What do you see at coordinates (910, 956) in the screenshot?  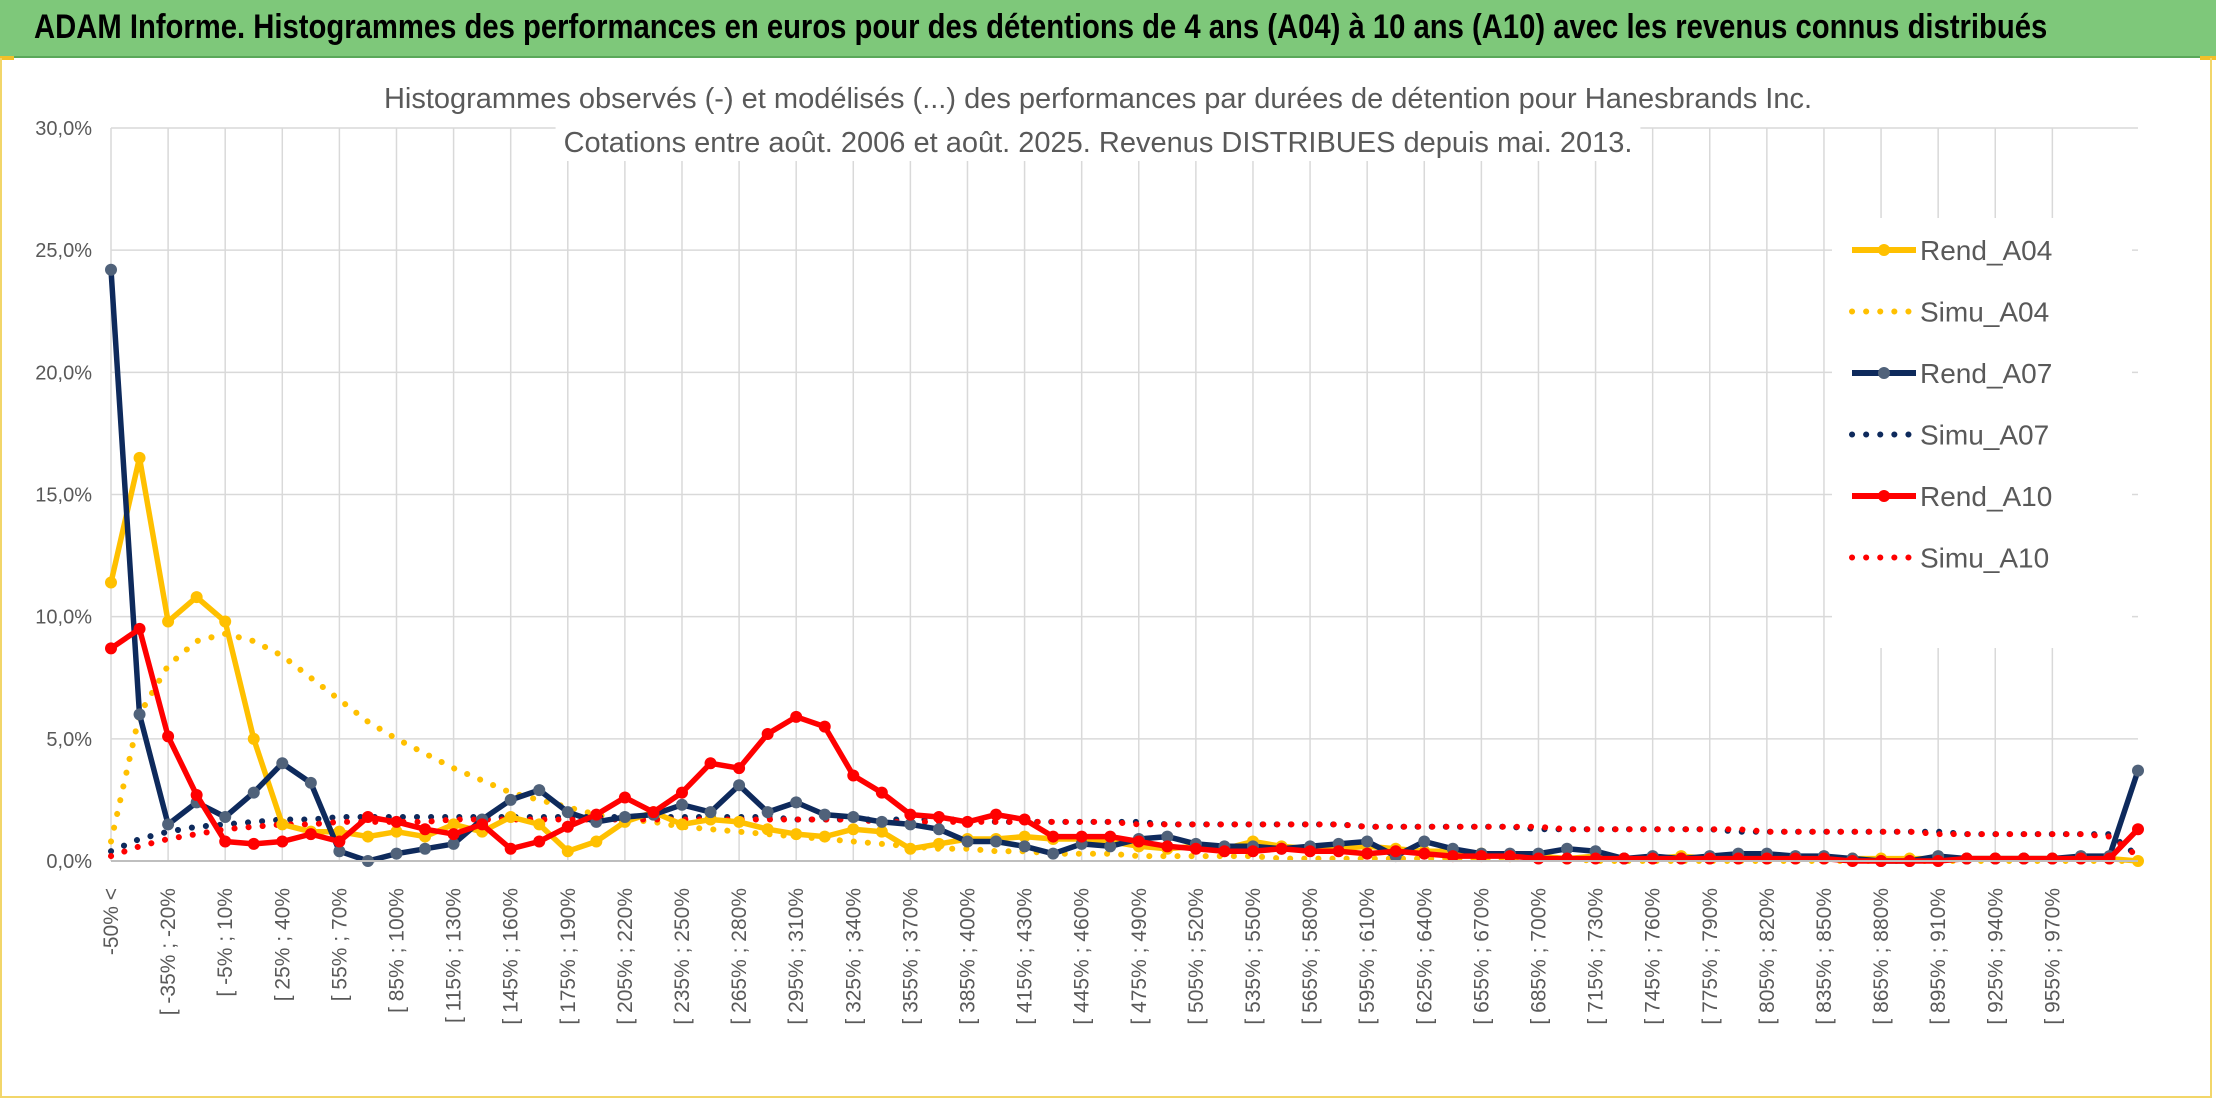 I see `x-tick-label: [ 355% ; 370%` at bounding box center [910, 956].